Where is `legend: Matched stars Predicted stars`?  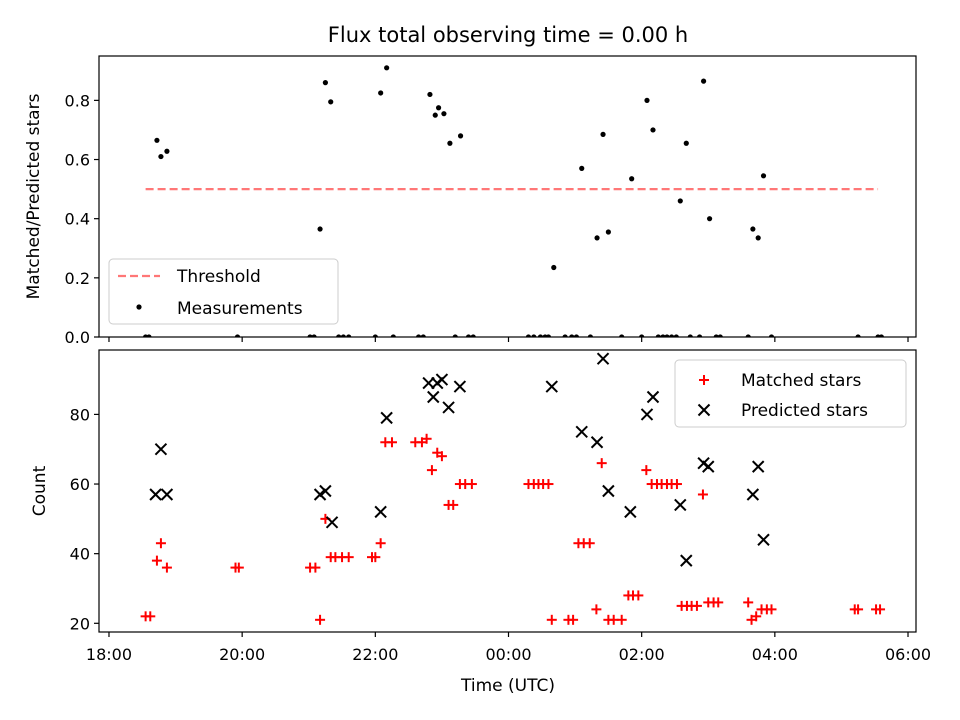
legend: Matched stars Predicted stars is located at coordinates (790, 393).